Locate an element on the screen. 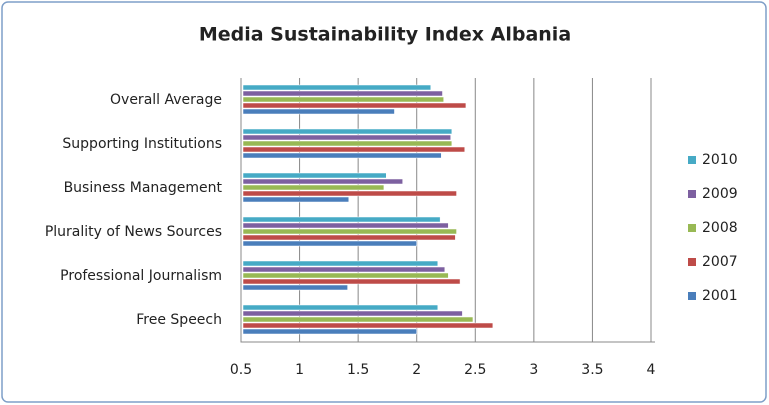 This screenshot has height=405, width=769. x-tick-label: 3 is located at coordinates (533, 370).